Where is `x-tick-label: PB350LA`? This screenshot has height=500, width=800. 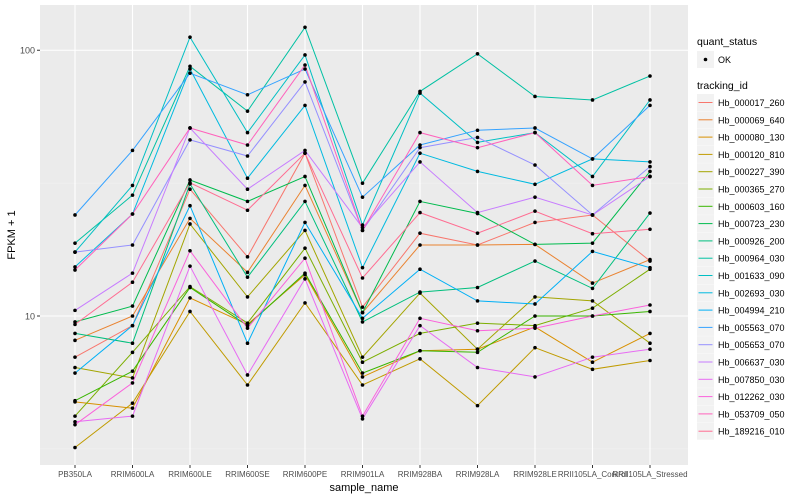 x-tick-label: PB350LA is located at coordinates (75, 474).